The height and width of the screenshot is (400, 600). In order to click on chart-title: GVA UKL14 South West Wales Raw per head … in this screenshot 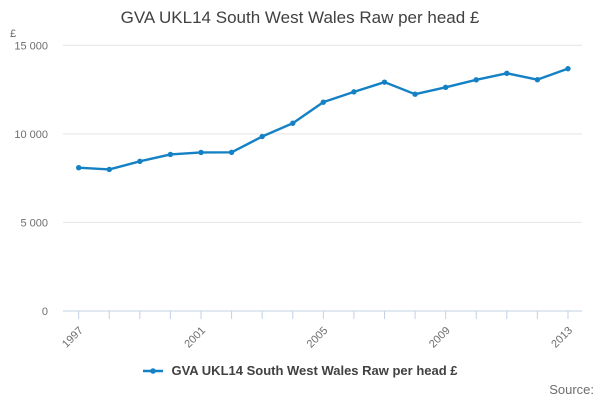, I will do `click(300, 17)`.